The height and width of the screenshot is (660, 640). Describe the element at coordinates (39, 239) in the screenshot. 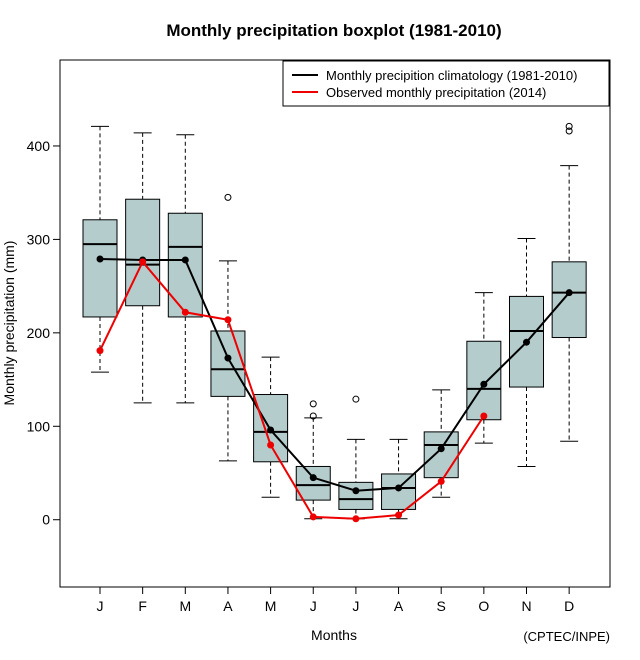

I see `y-tick-label: 300` at that location.